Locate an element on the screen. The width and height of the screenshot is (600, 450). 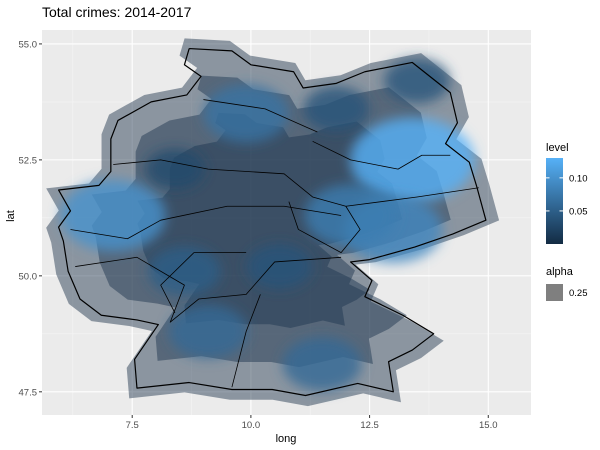
y-tick-label: 50.0 is located at coordinates (28, 276).